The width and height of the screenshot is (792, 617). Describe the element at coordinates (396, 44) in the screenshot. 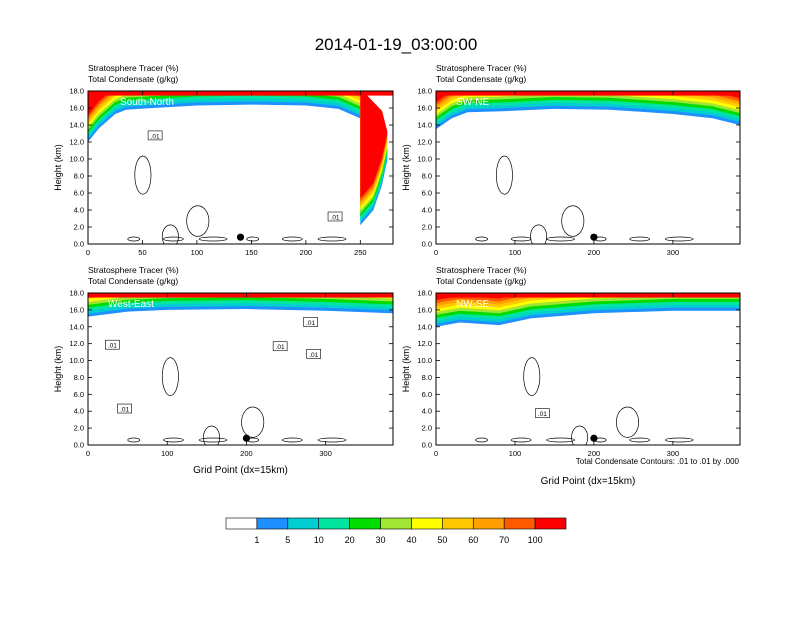

I see `figure-title: 2014-01-19_03:00:00` at that location.